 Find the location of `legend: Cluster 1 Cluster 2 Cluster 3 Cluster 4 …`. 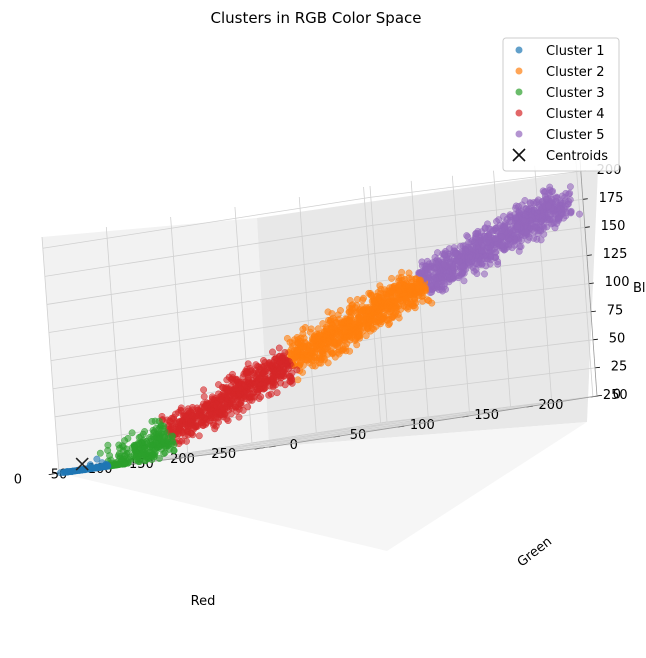

legend: Cluster 1 Cluster 2 Cluster 3 Cluster 4 … is located at coordinates (561, 104).